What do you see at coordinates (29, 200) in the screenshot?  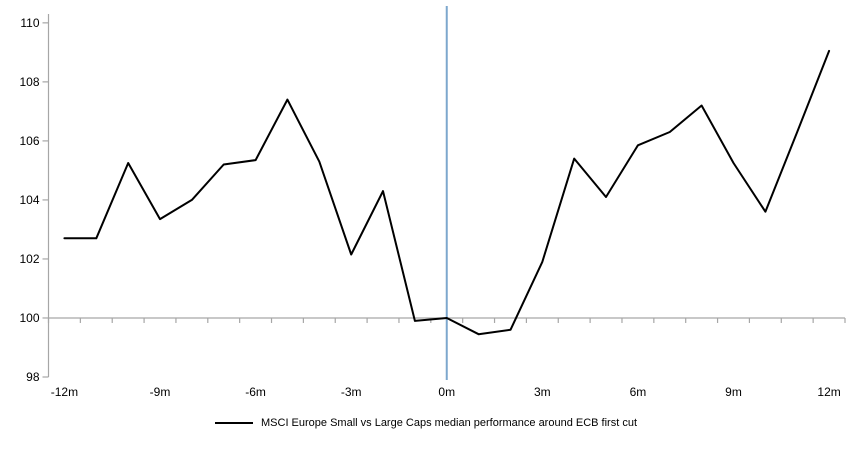 I see `y-tick-label: 104` at bounding box center [29, 200].